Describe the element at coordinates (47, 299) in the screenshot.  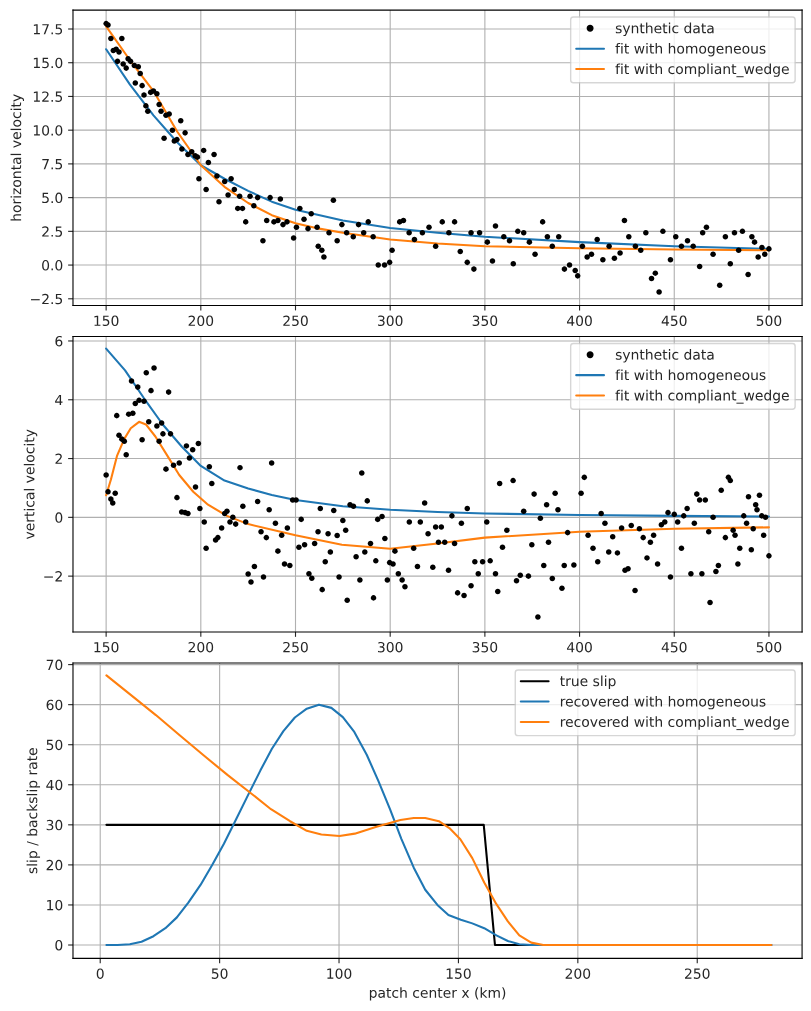
I see `y-tick-label: −2.5` at that location.